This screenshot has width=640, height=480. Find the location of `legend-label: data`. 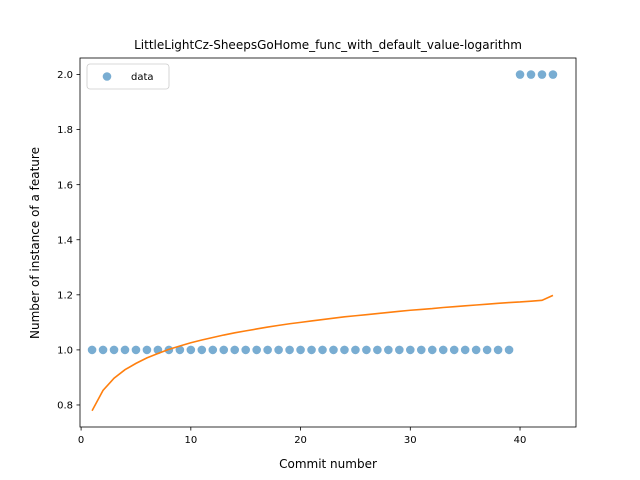

legend-label: data is located at coordinates (142, 77).